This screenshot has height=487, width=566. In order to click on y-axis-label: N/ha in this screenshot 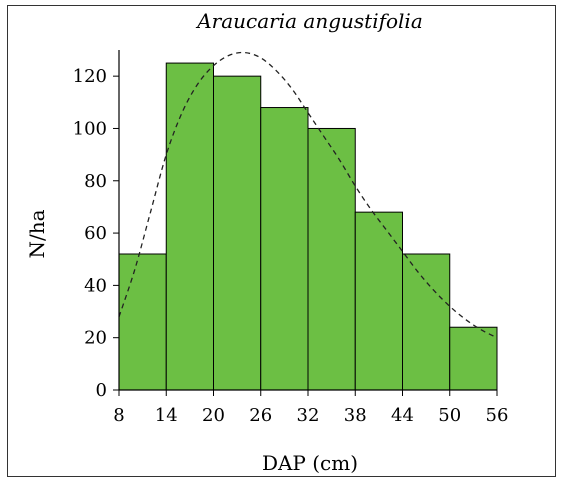, I will do `click(37, 233)`.